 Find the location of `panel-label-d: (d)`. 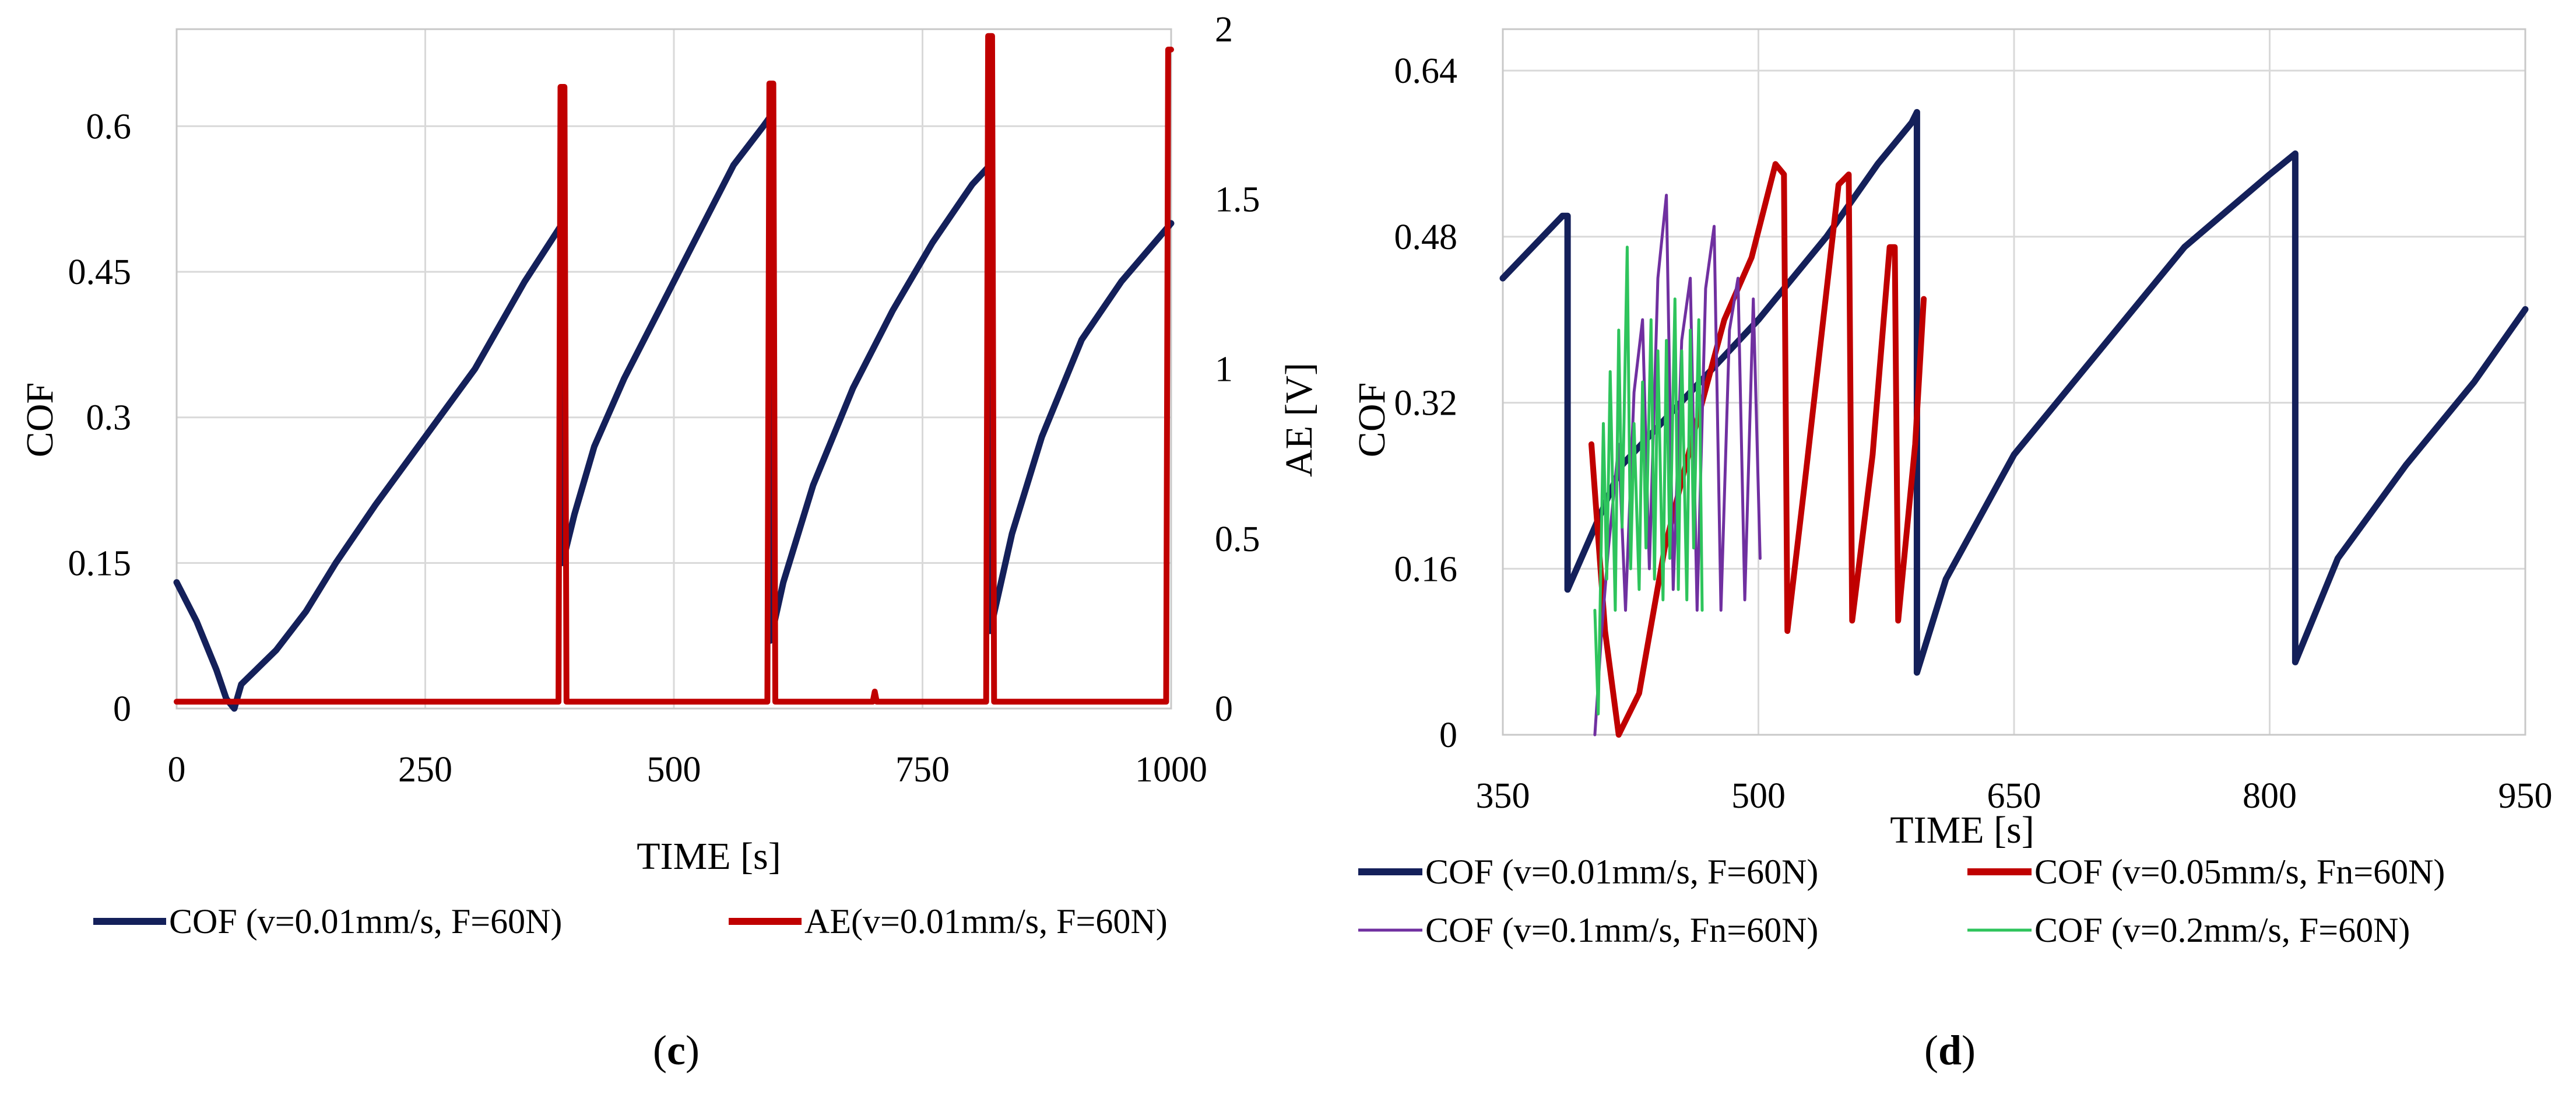

panel-label-d: (d) is located at coordinates (1950, 1050).